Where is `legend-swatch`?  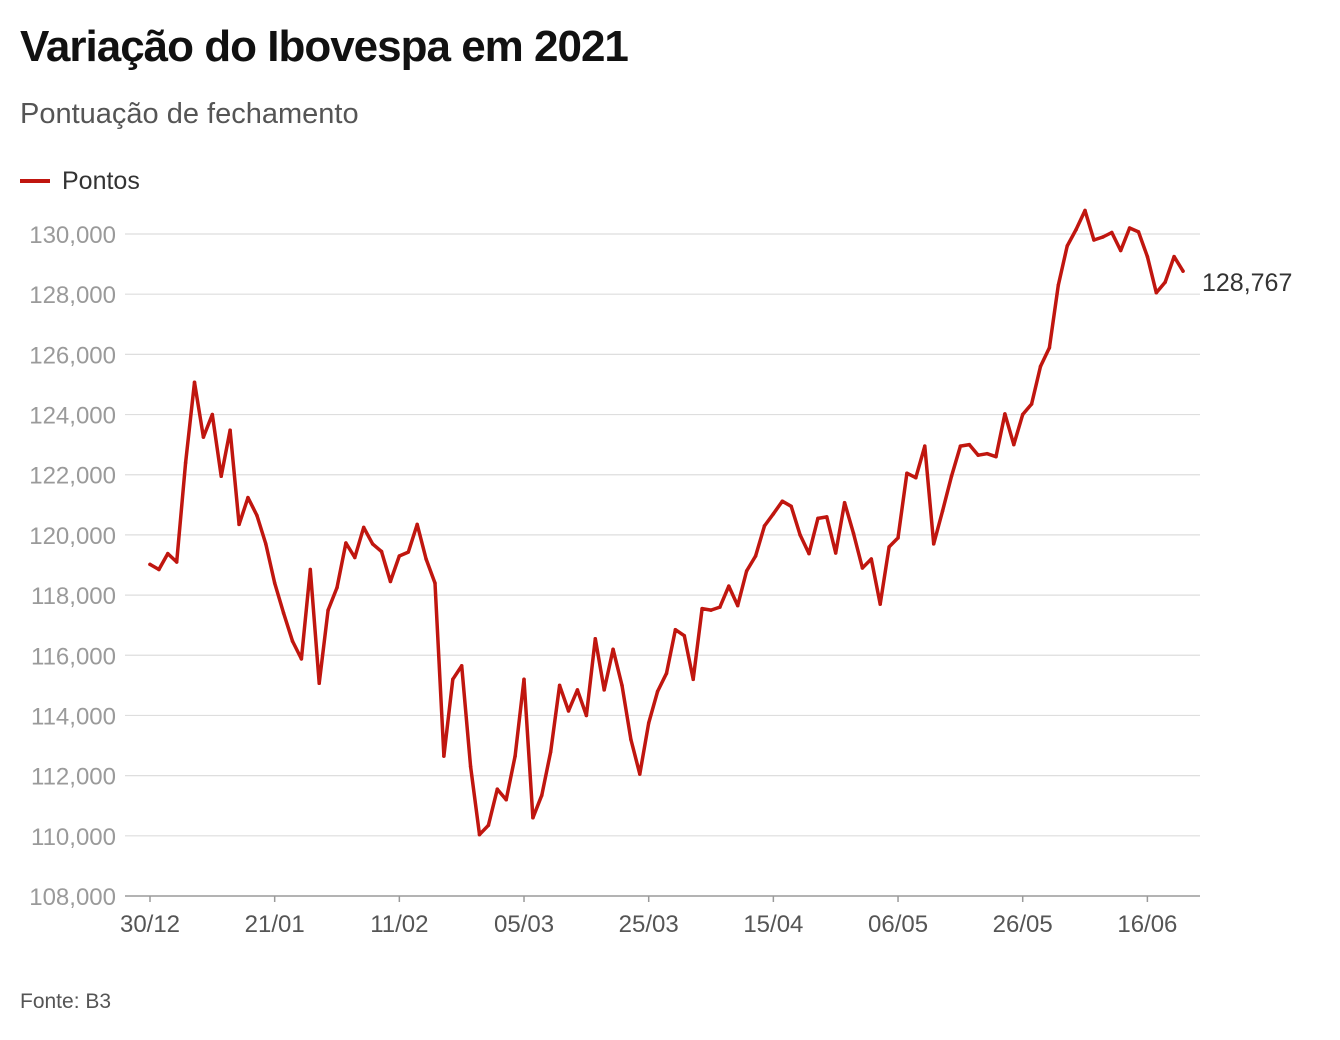
legend-swatch is located at coordinates (35, 181).